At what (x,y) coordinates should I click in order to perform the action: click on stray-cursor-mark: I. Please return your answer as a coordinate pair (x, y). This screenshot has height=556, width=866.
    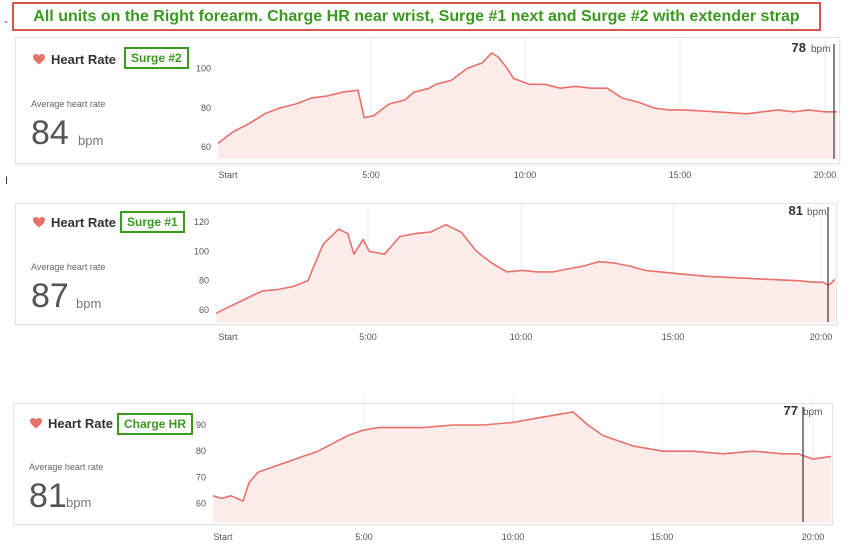
    Looking at the image, I should click on (7, 181).